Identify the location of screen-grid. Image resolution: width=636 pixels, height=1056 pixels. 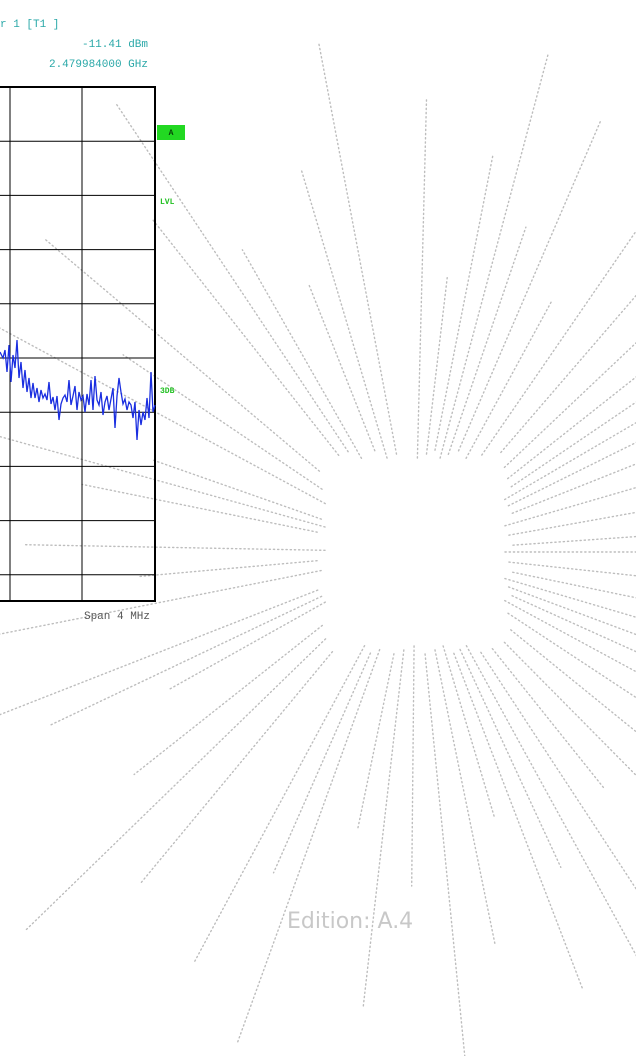
(78, 344).